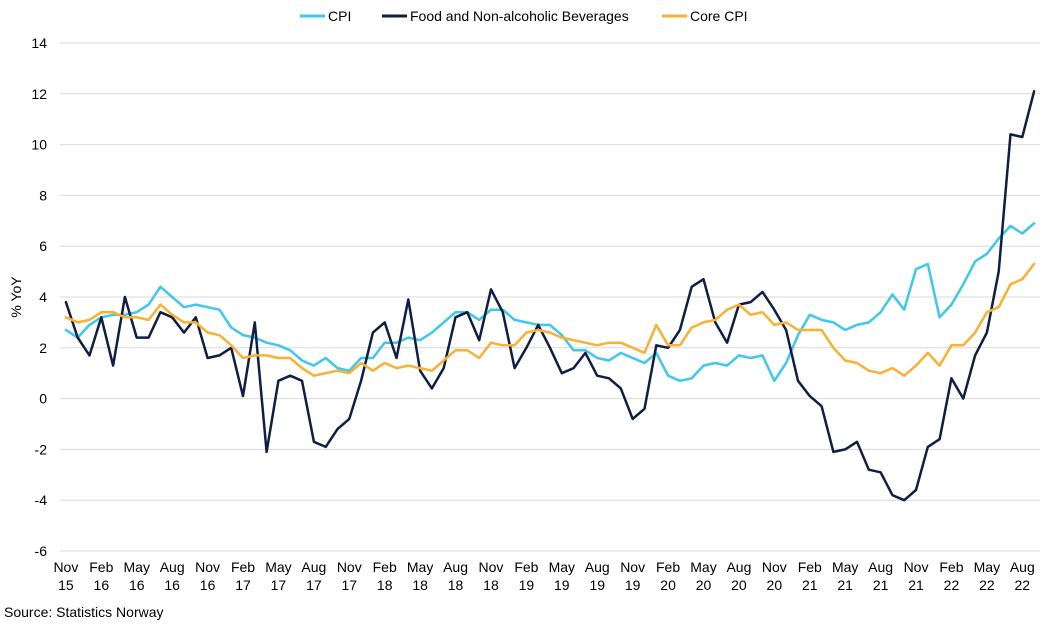 Image resolution: width=1046 pixels, height=628 pixels. What do you see at coordinates (339, 16) in the screenshot?
I see `legend-label: CPI` at bounding box center [339, 16].